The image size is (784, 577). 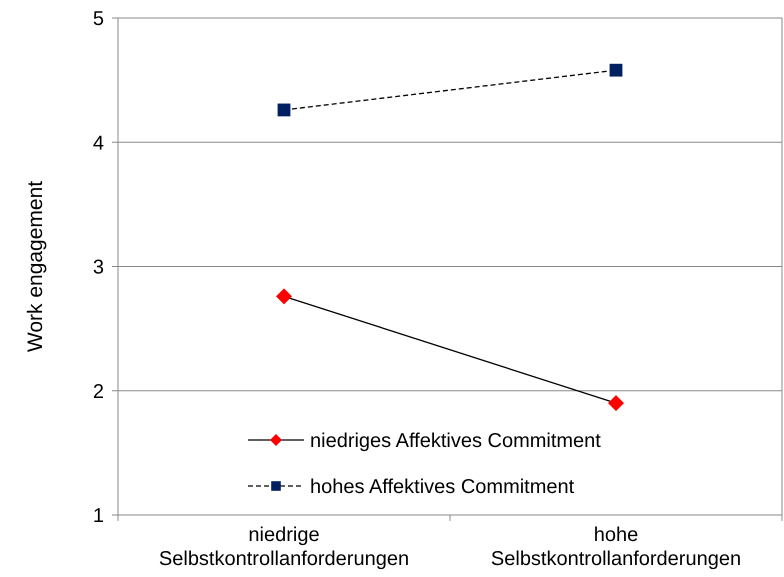 What do you see at coordinates (35, 266) in the screenshot?
I see `y-axis-title: Work engagement` at bounding box center [35, 266].